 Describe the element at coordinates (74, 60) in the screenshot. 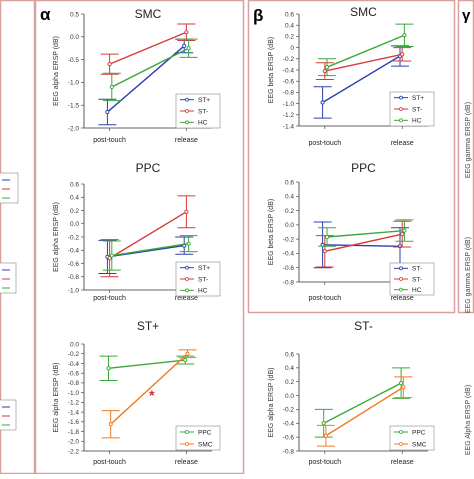

I see `y-tick-label: -0.5` at that location.